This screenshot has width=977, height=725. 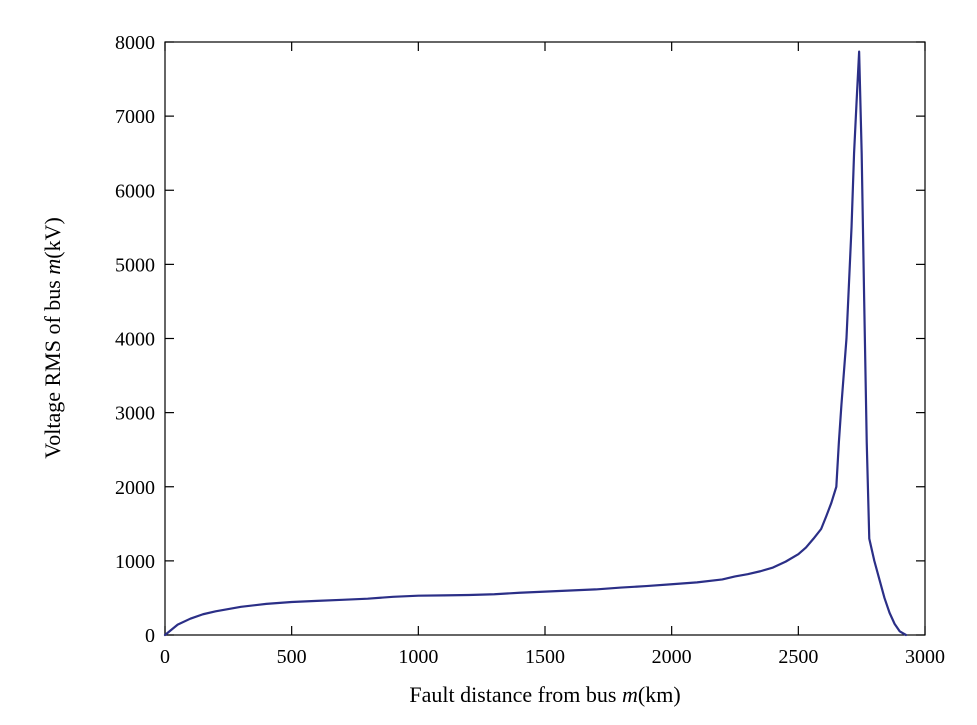 What do you see at coordinates (52, 338) in the screenshot?
I see `y-axis-label: Voltage RMS of bus m(kV)` at bounding box center [52, 338].